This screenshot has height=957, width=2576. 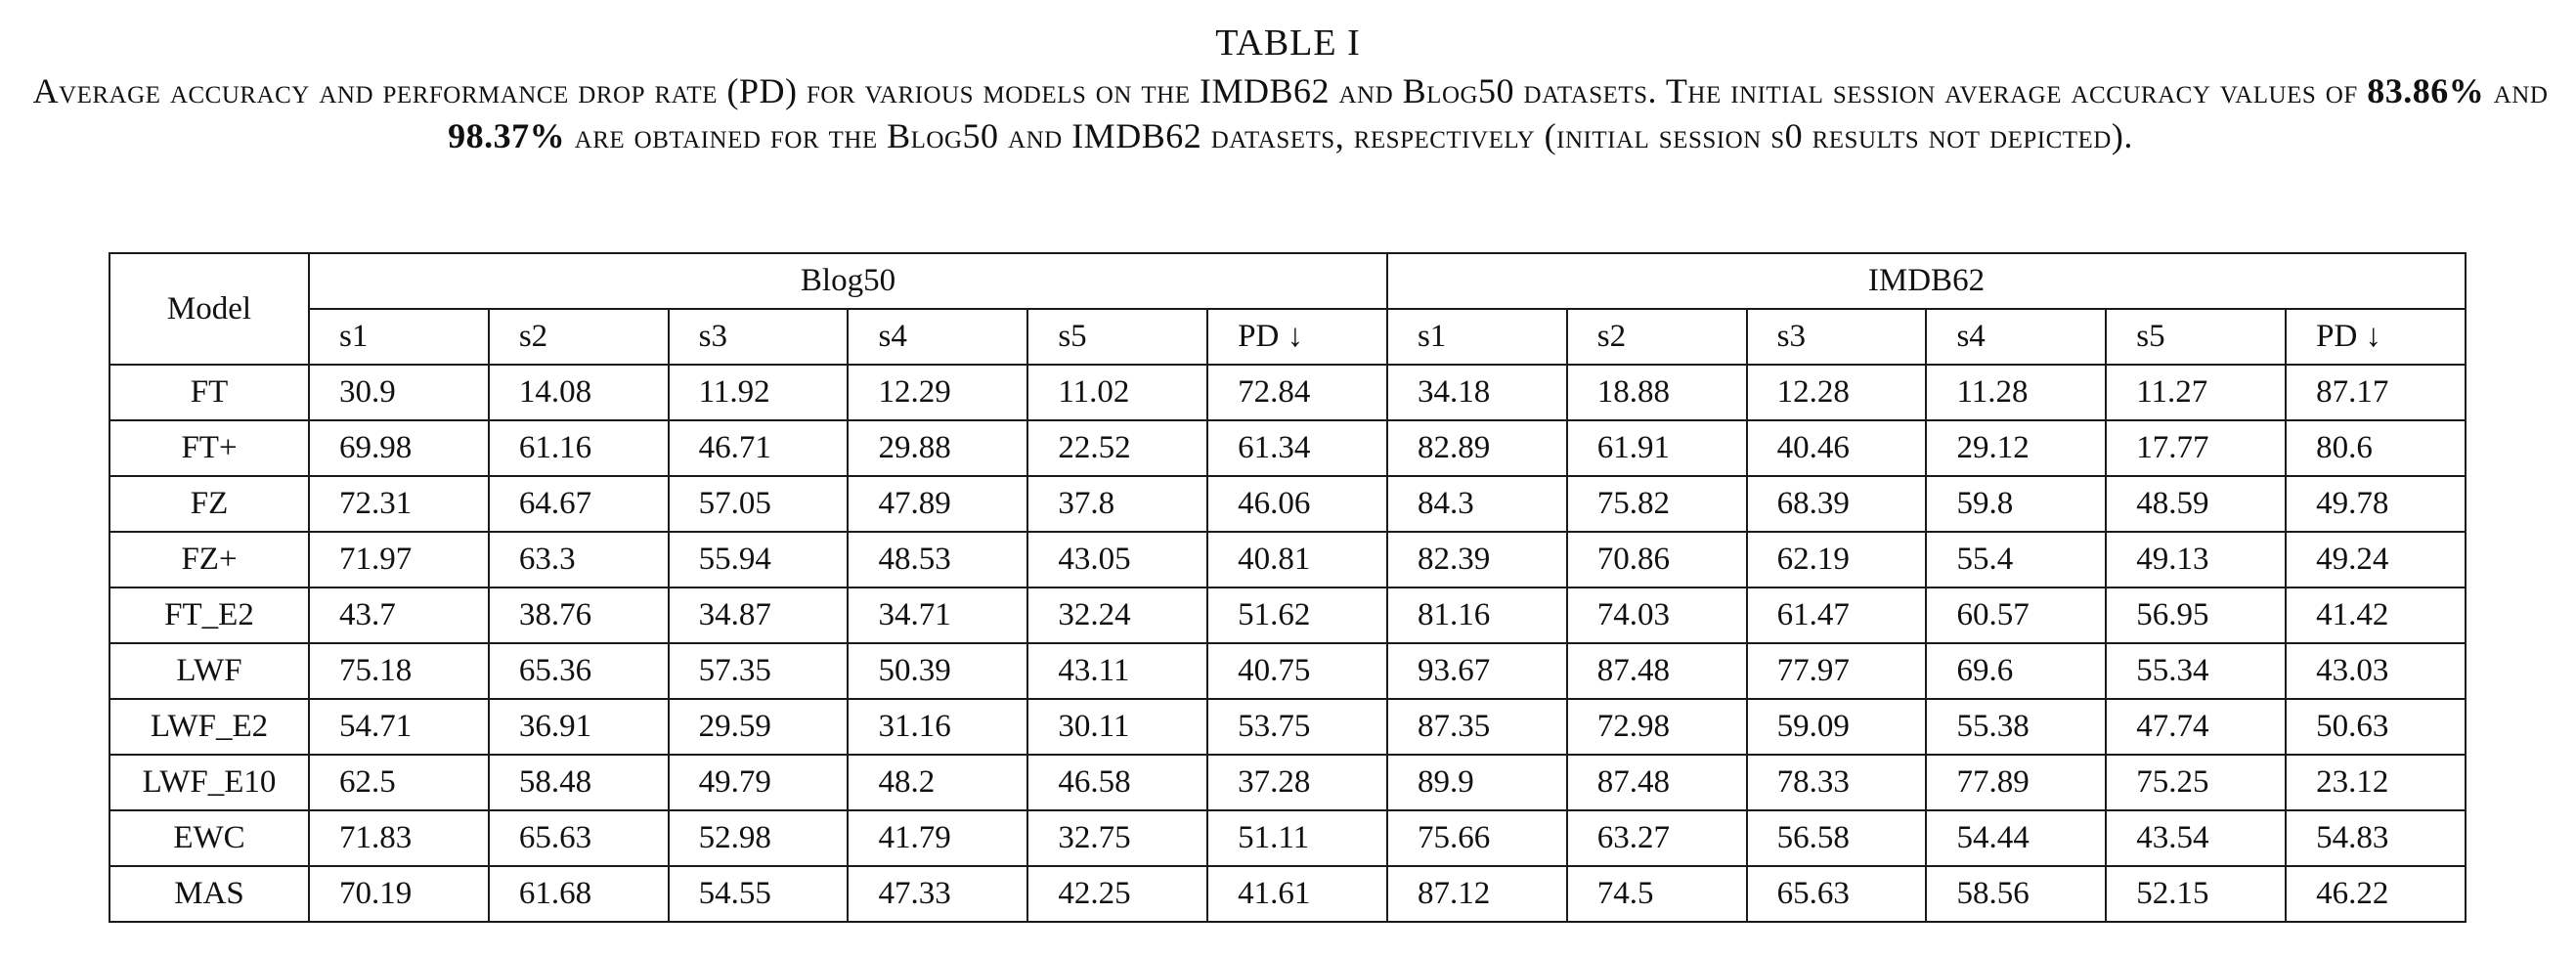 I want to click on model-name-cell: LWF, so click(x=209, y=671).